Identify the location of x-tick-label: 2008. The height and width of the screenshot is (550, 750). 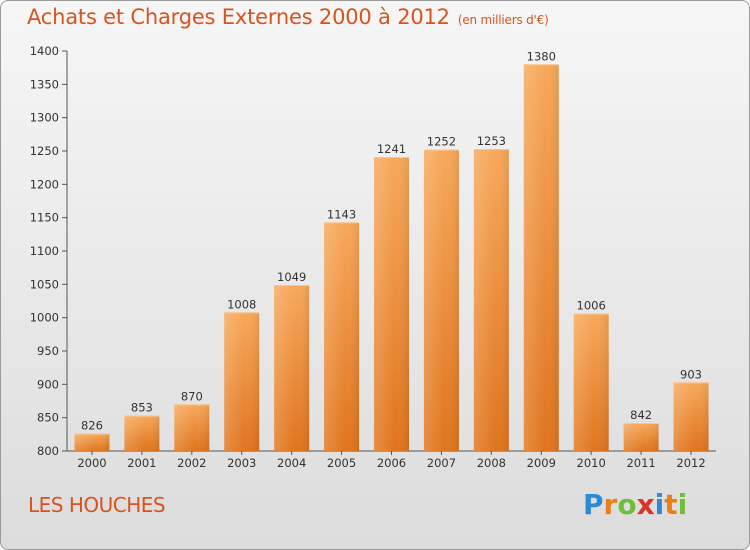
(491, 463).